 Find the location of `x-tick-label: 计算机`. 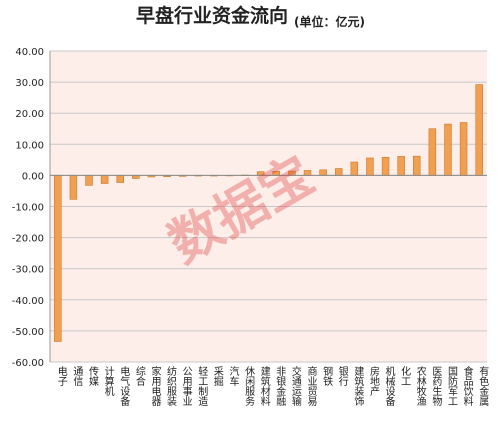

x-tick-label: 计算机 is located at coordinates (108, 381).